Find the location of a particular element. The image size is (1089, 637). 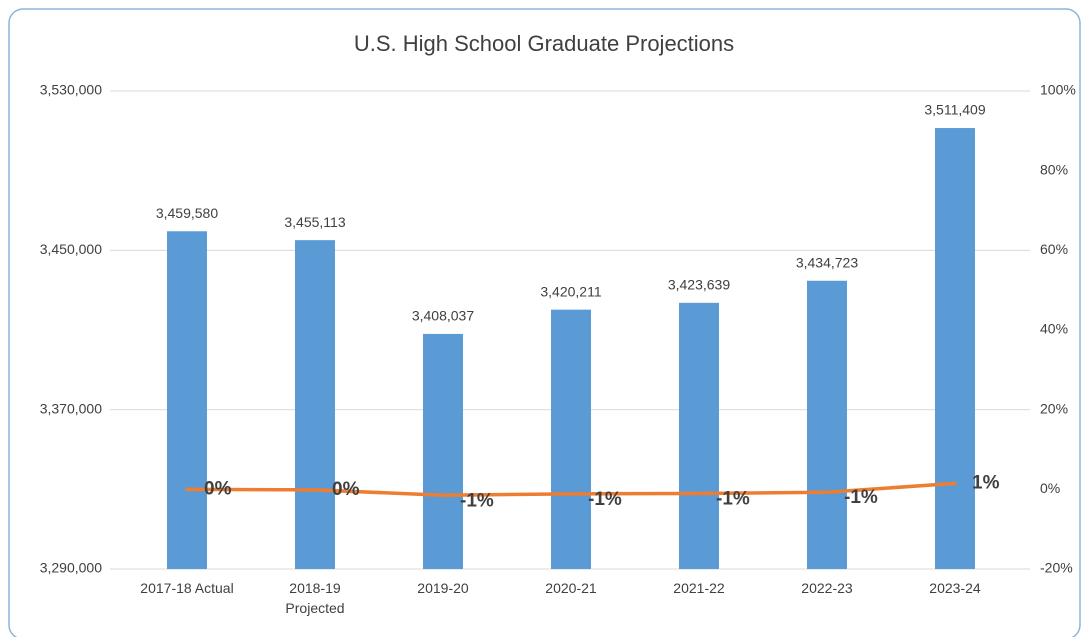

x-tick-label: 2019-20 is located at coordinates (443, 588).